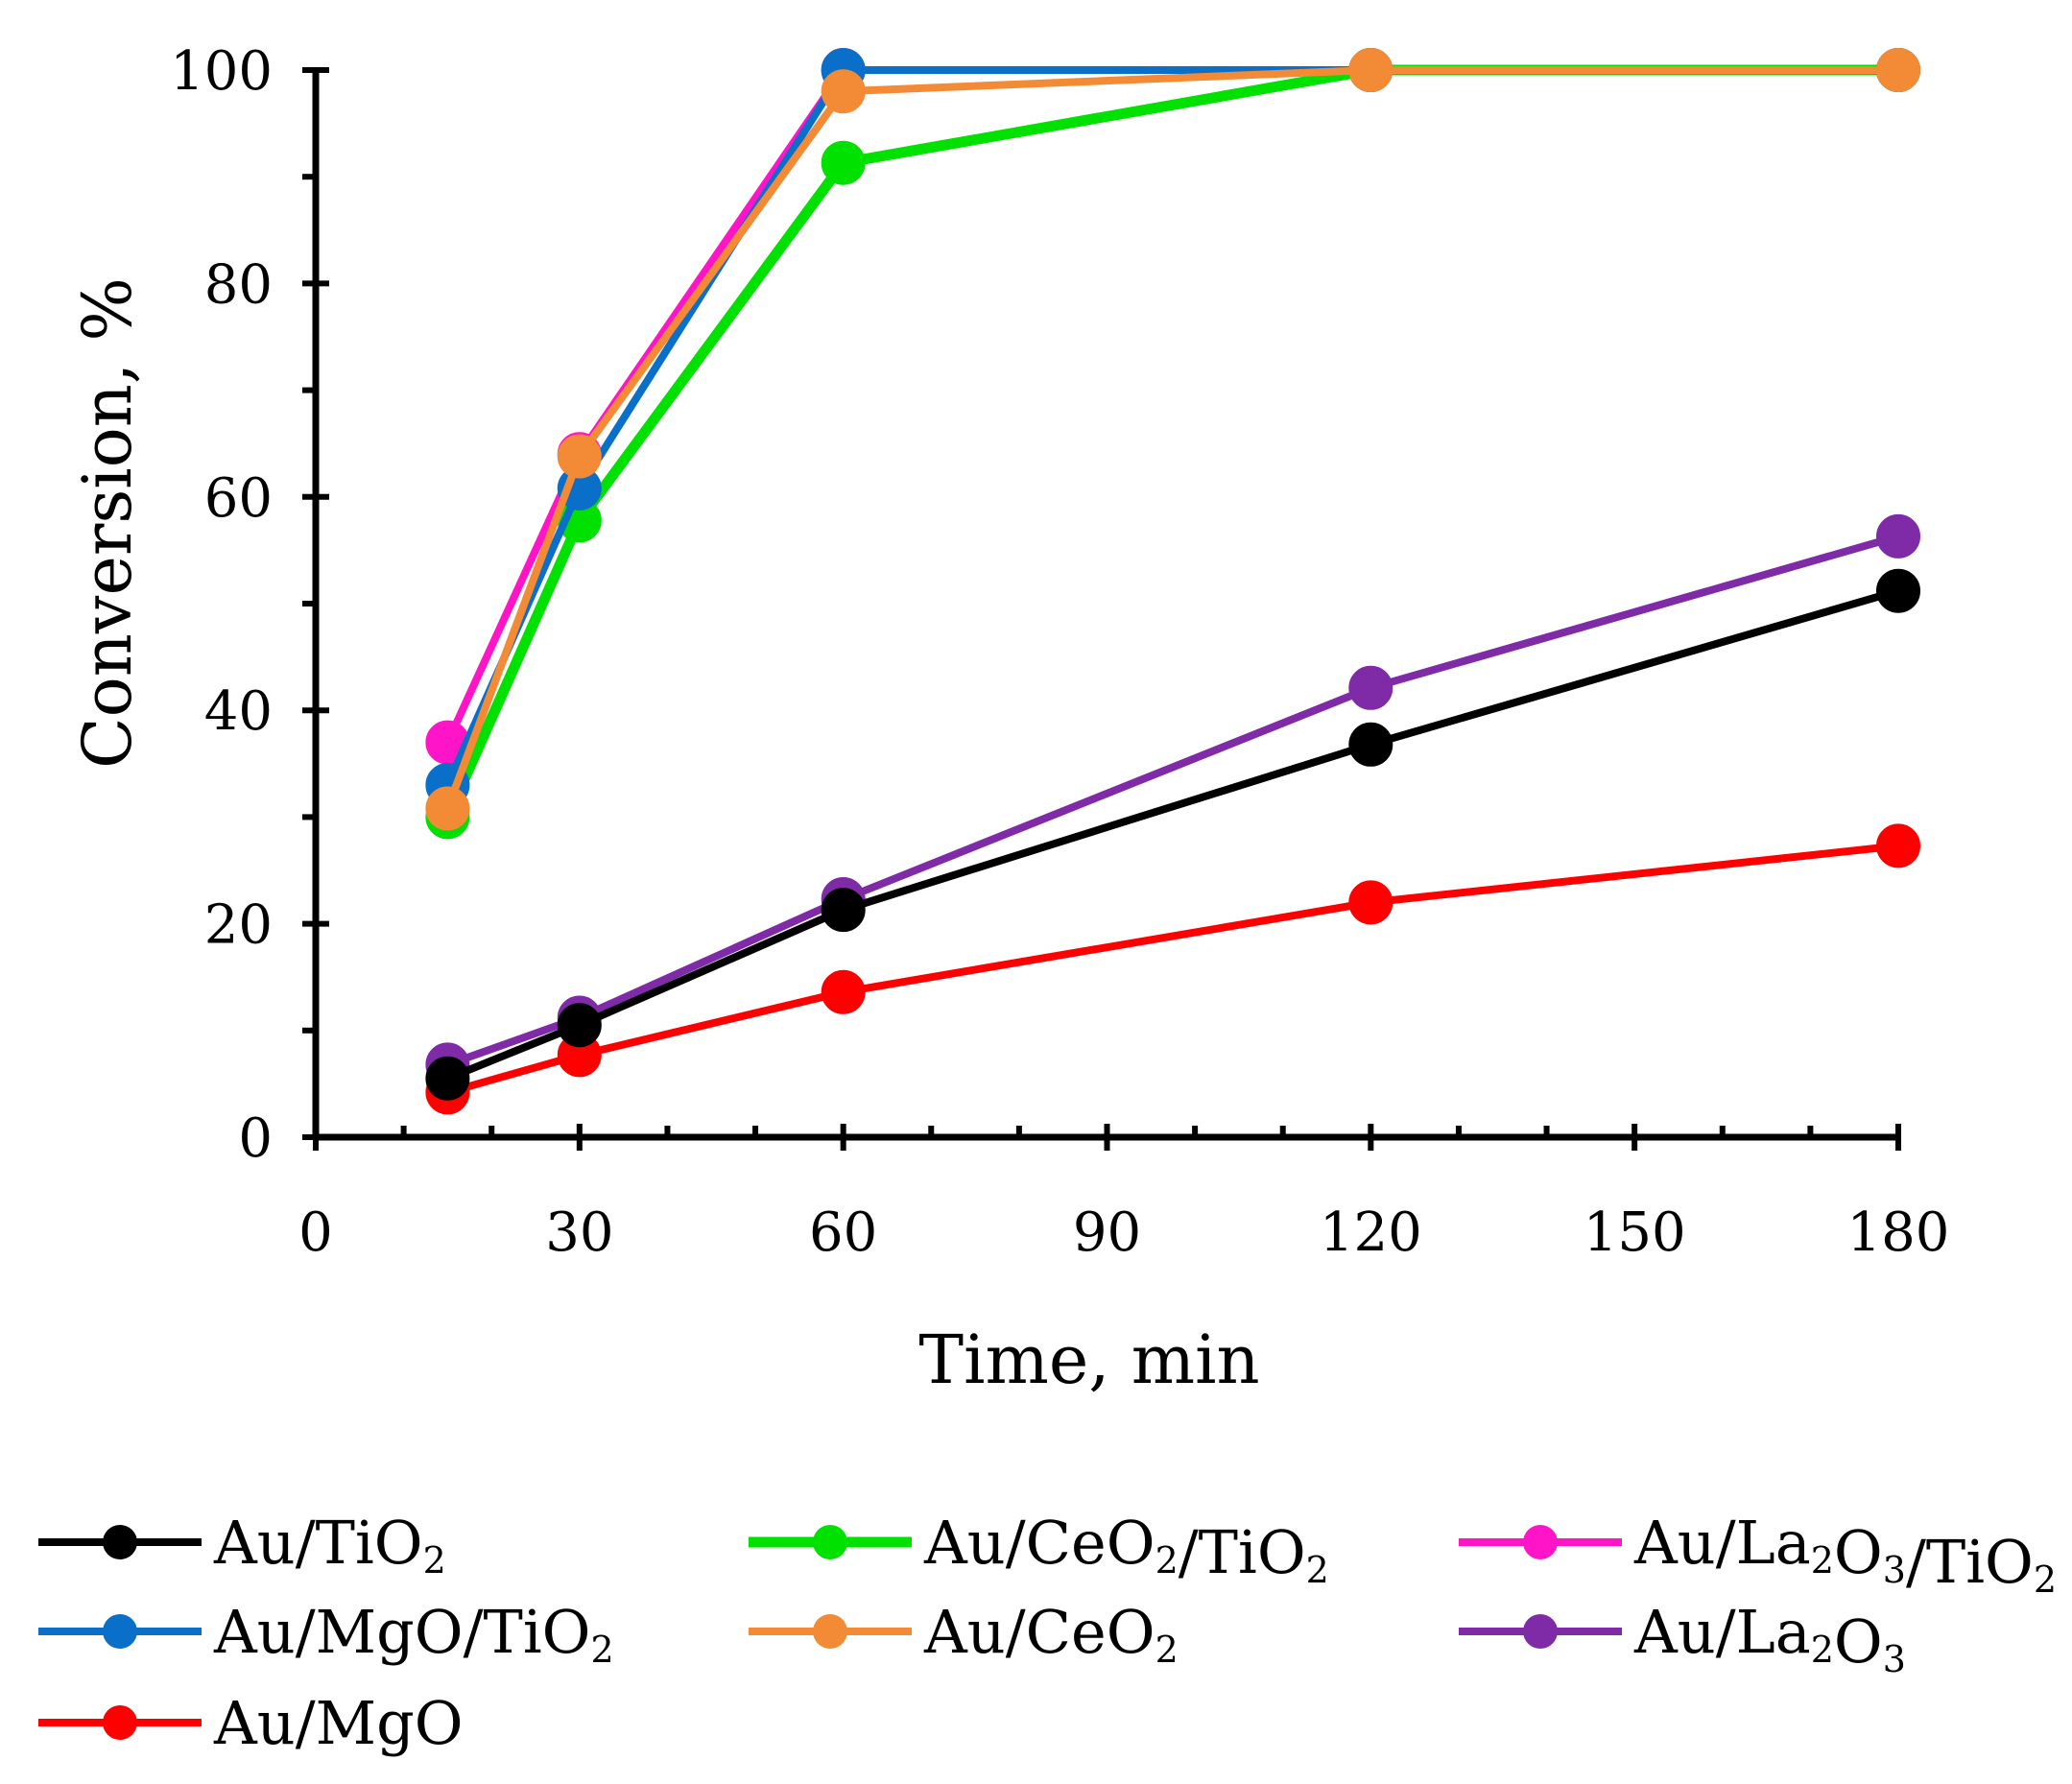 This screenshot has height=1784, width=2072. What do you see at coordinates (1635, 1233) in the screenshot?
I see `x-tick-label-150: 150` at bounding box center [1635, 1233].